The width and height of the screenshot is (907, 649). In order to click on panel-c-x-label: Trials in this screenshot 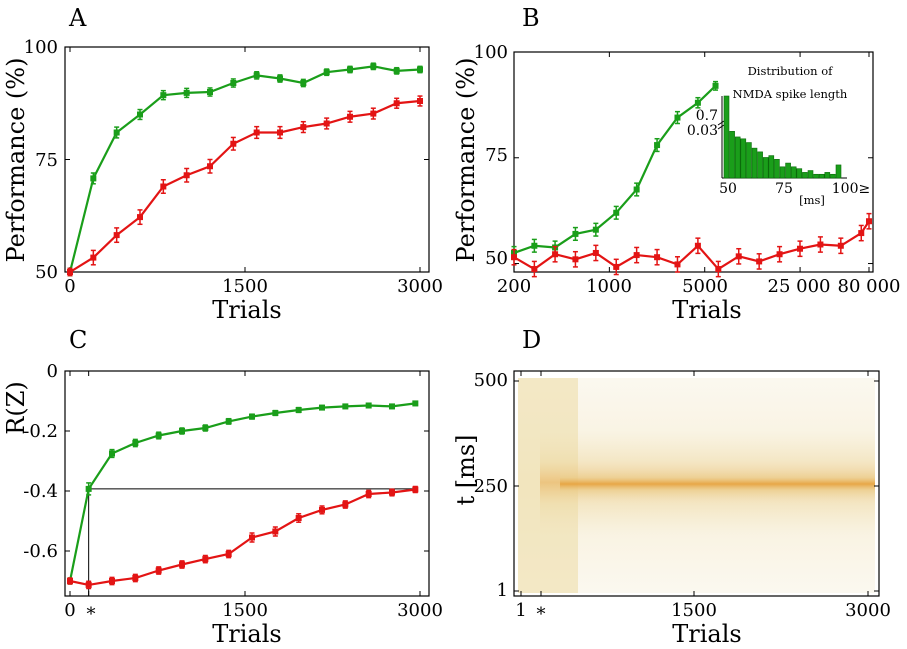, I will do `click(246, 634)`.